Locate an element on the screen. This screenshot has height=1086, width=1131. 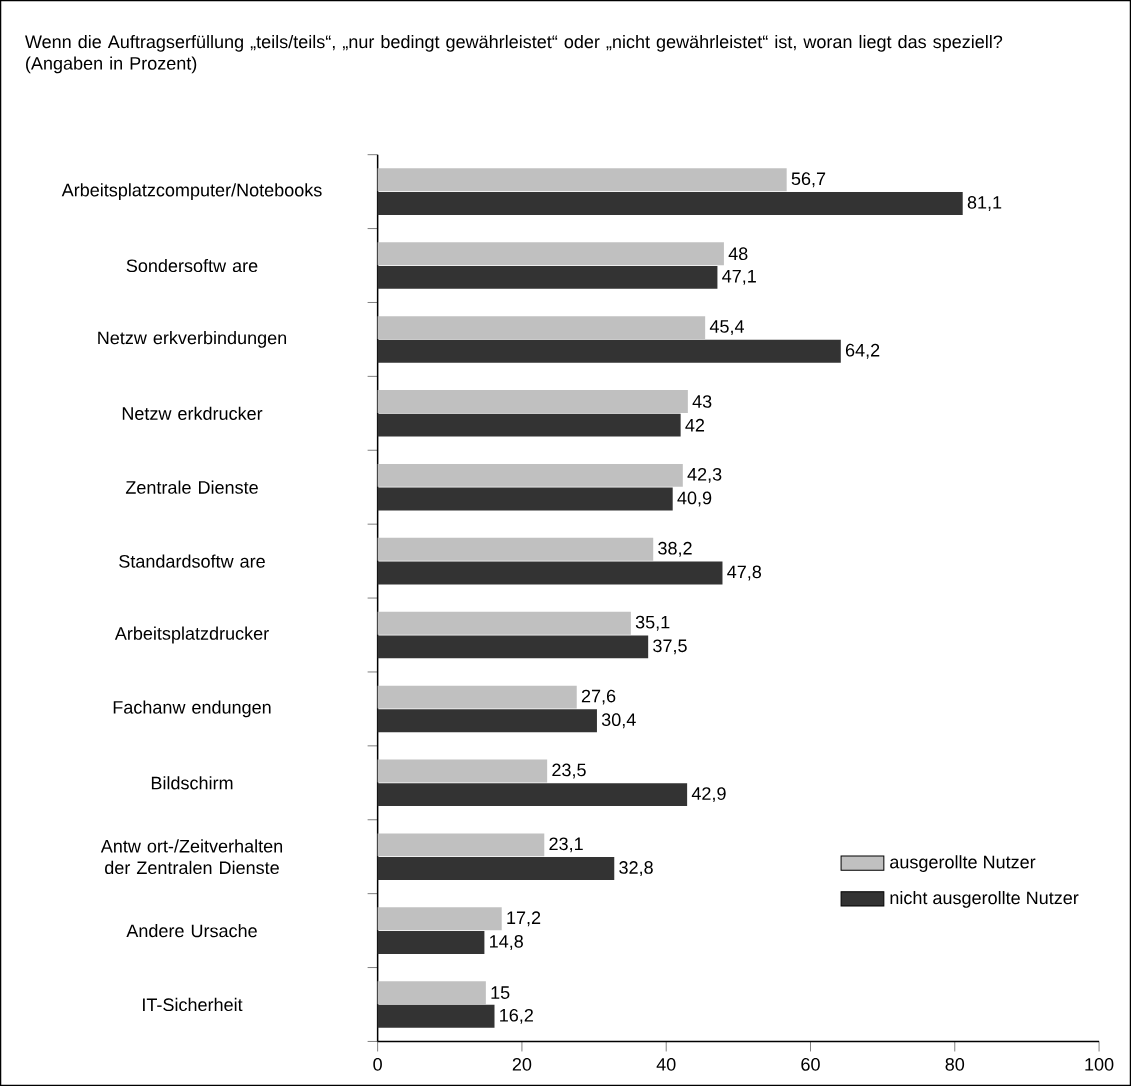
legend-label: ausgerollte Nutzer is located at coordinates (963, 864).